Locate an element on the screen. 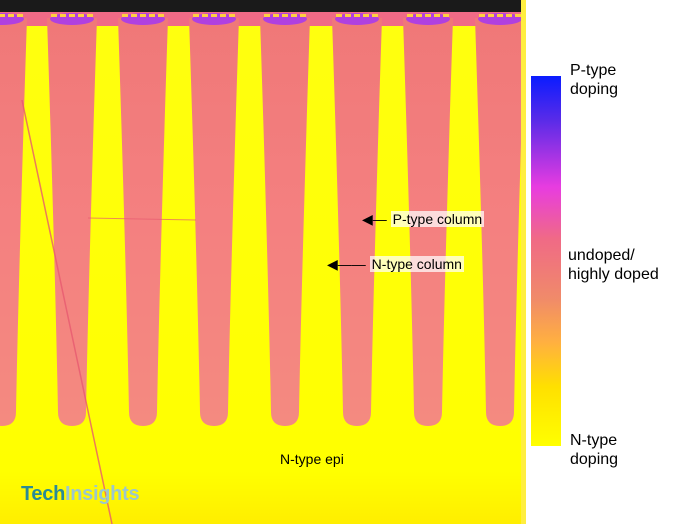  colorbar-mid-label: undoped/ highly doped is located at coordinates (613, 265).